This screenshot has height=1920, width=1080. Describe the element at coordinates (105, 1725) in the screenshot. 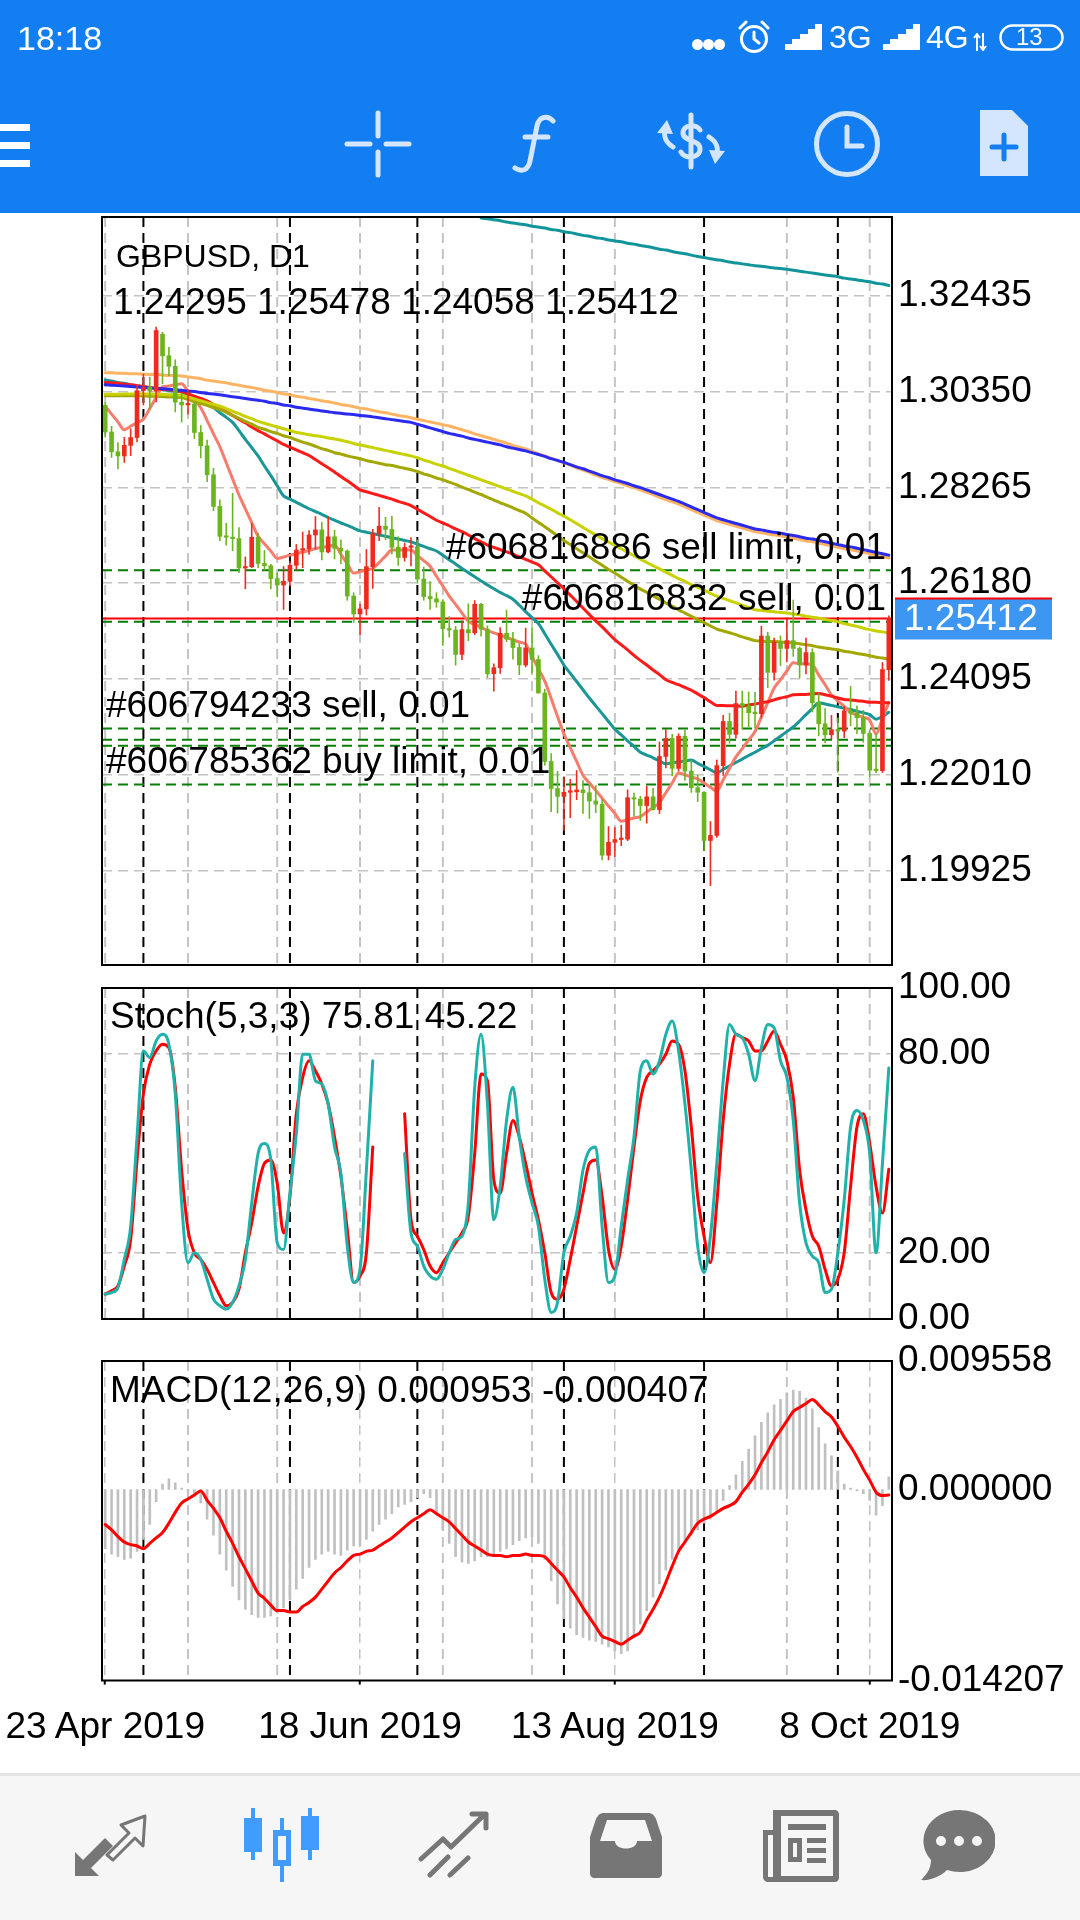

I see `x-tick-label: 23 Apr 2019` at that location.